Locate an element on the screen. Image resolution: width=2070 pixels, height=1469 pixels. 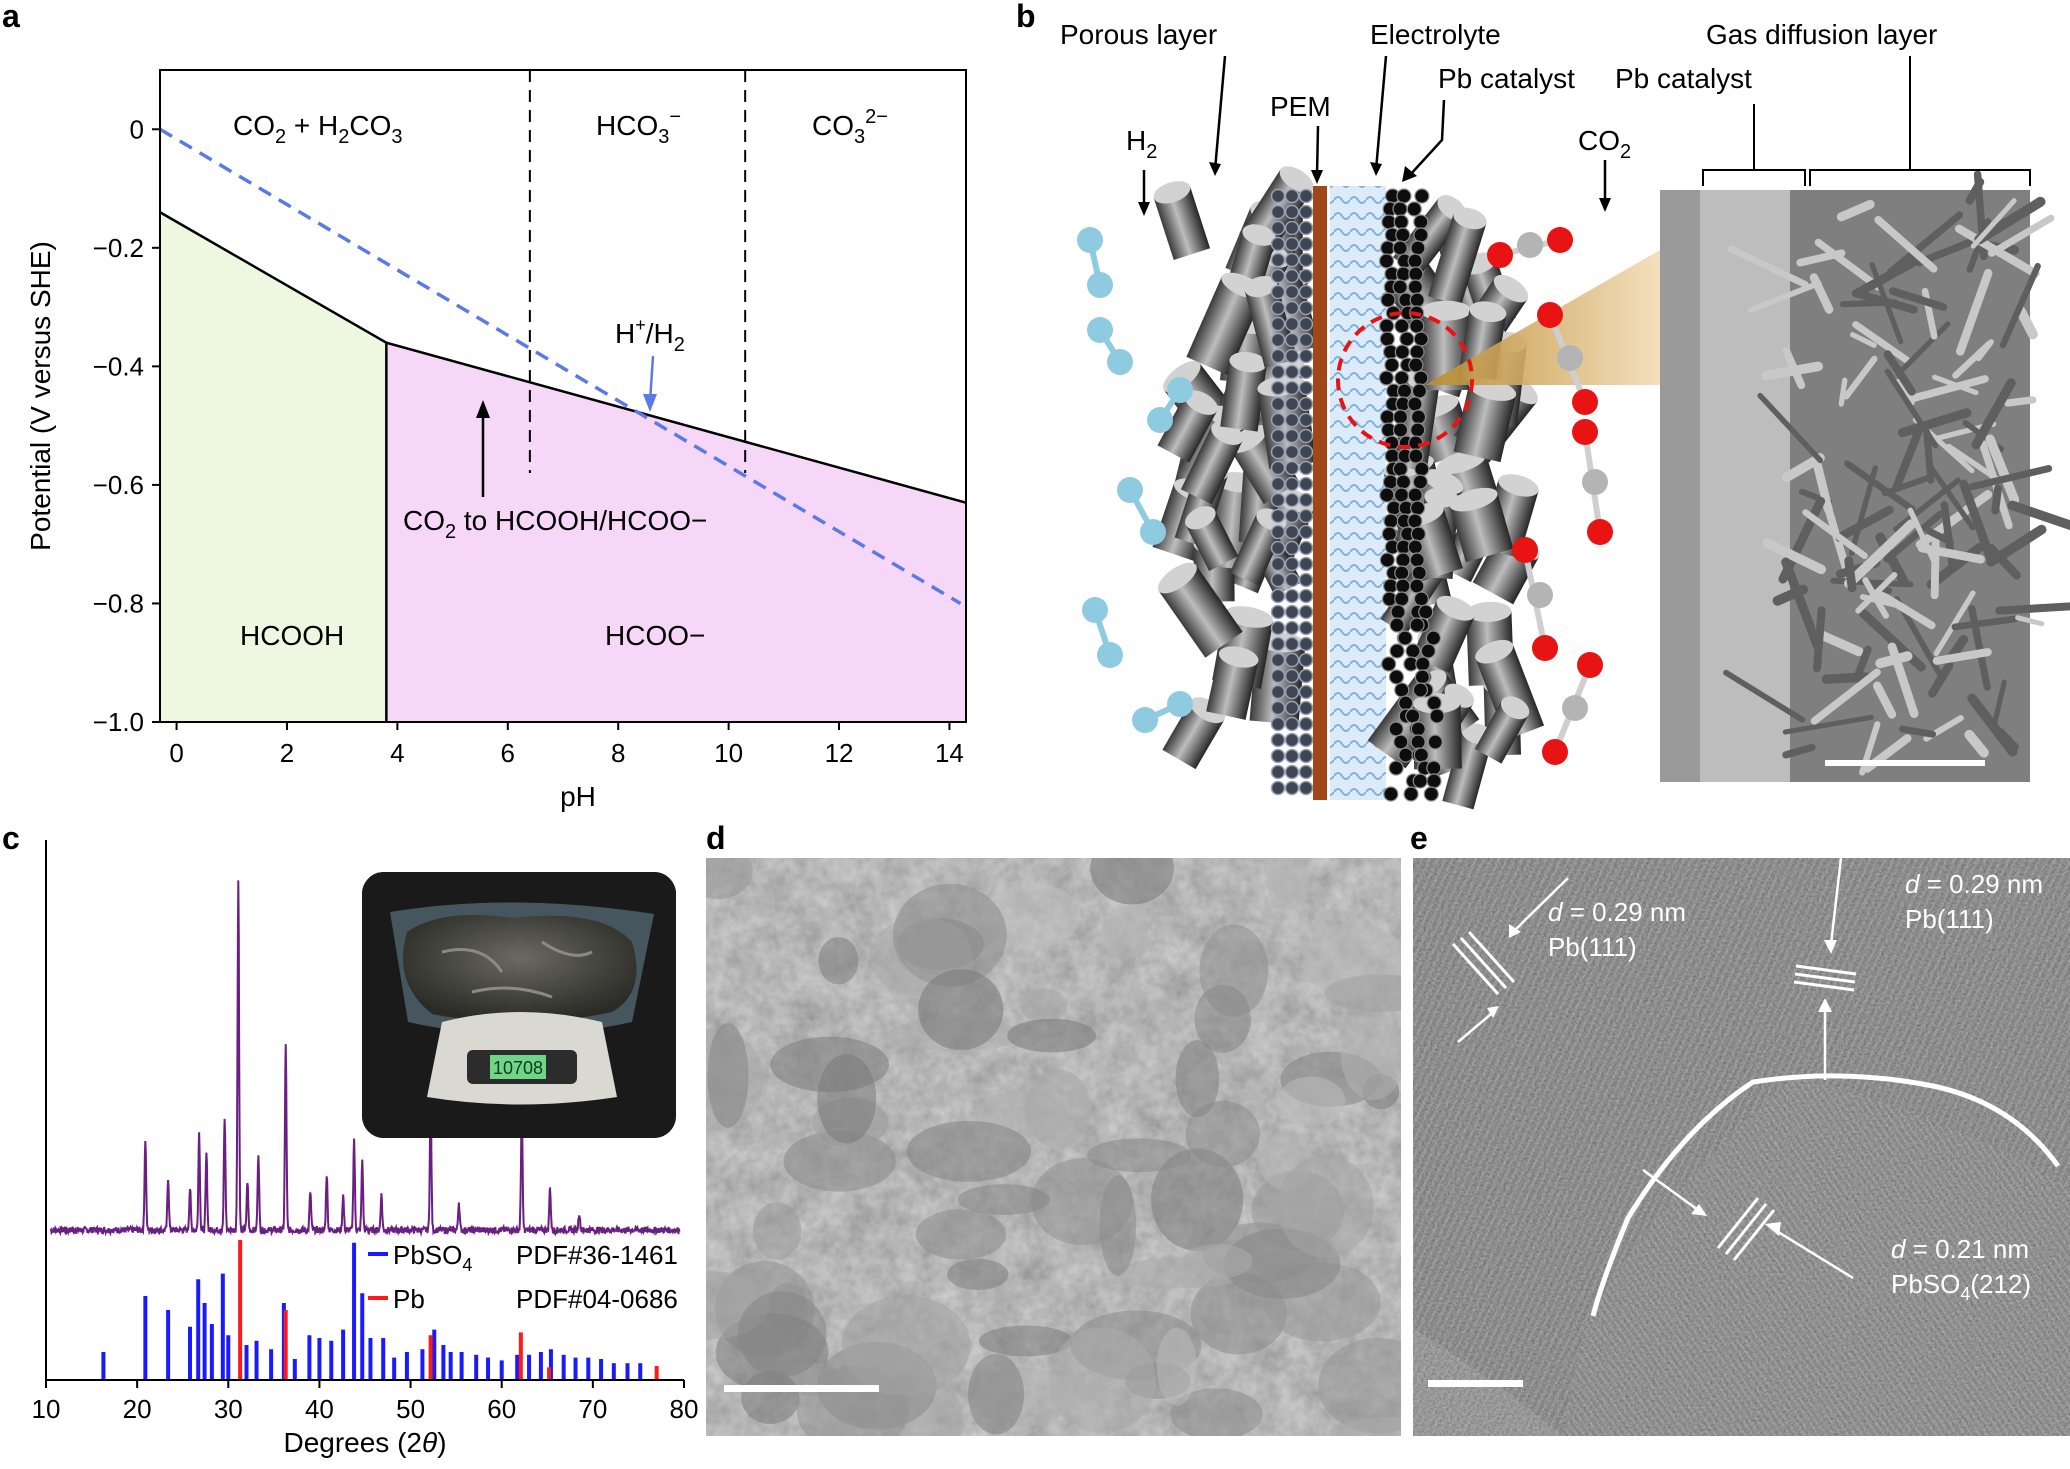
grain-boundary is located at coordinates (1825, 1195).